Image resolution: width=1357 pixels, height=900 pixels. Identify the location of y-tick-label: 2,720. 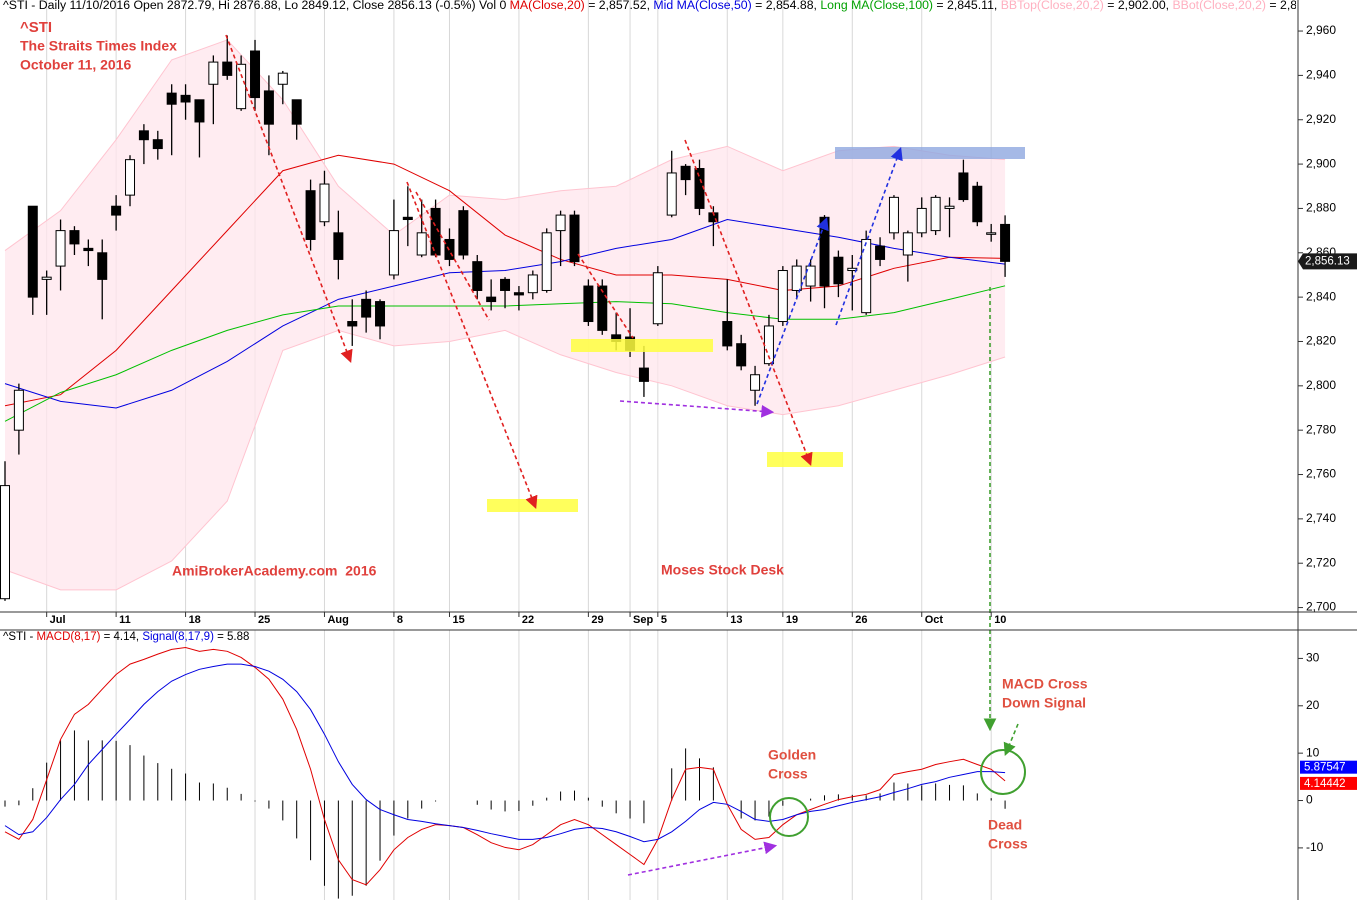
(1321, 562).